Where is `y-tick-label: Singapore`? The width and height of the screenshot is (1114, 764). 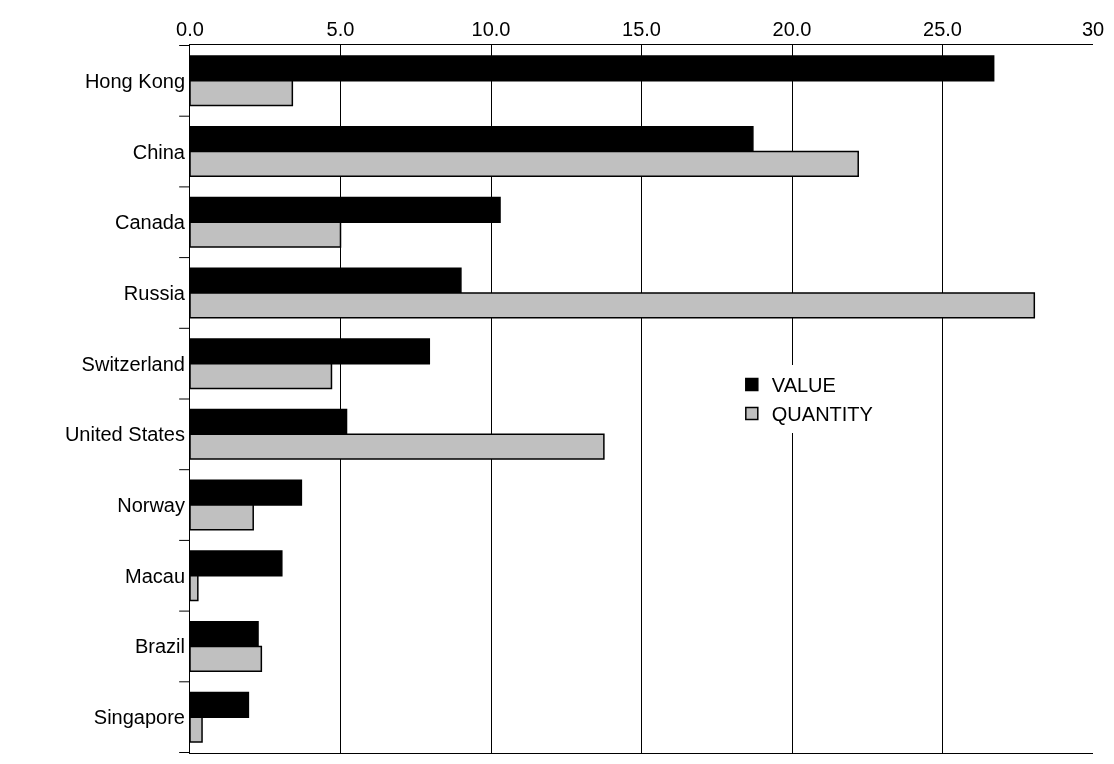 y-tick-label: Singapore is located at coordinates (139, 717).